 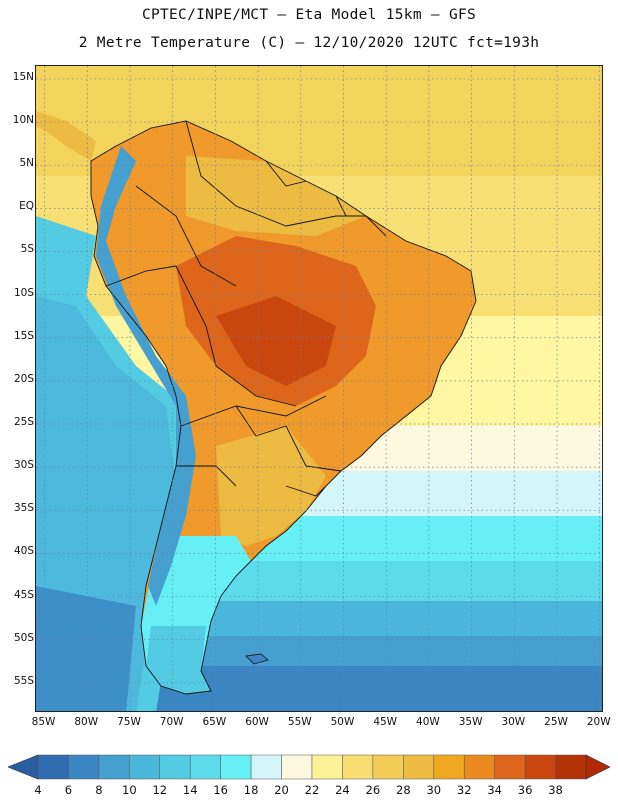 I want to click on colorbar, so click(x=309, y=767).